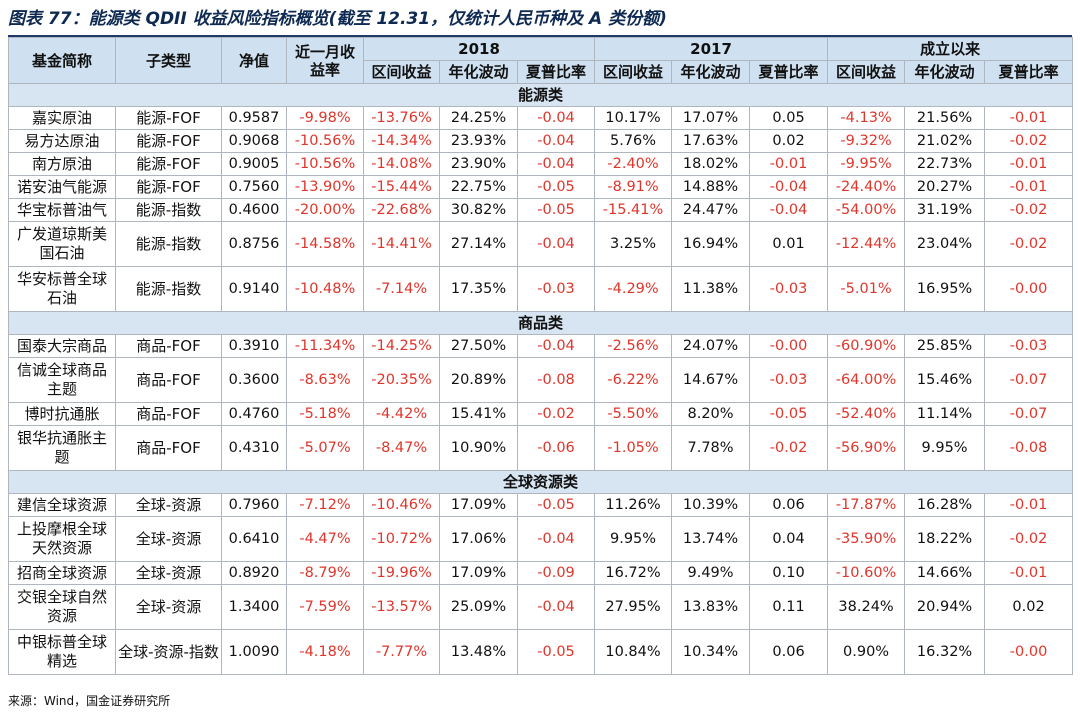 This screenshot has height=713, width=1080. I want to click on vi-cell: 23.04%, so click(945, 244).